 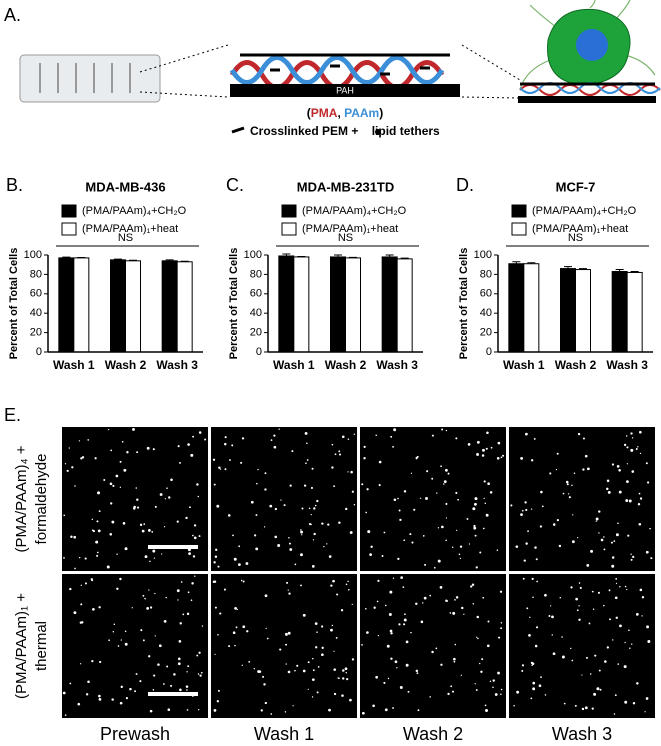 What do you see at coordinates (235, 185) in the screenshot?
I see `panel-label: C.` at bounding box center [235, 185].